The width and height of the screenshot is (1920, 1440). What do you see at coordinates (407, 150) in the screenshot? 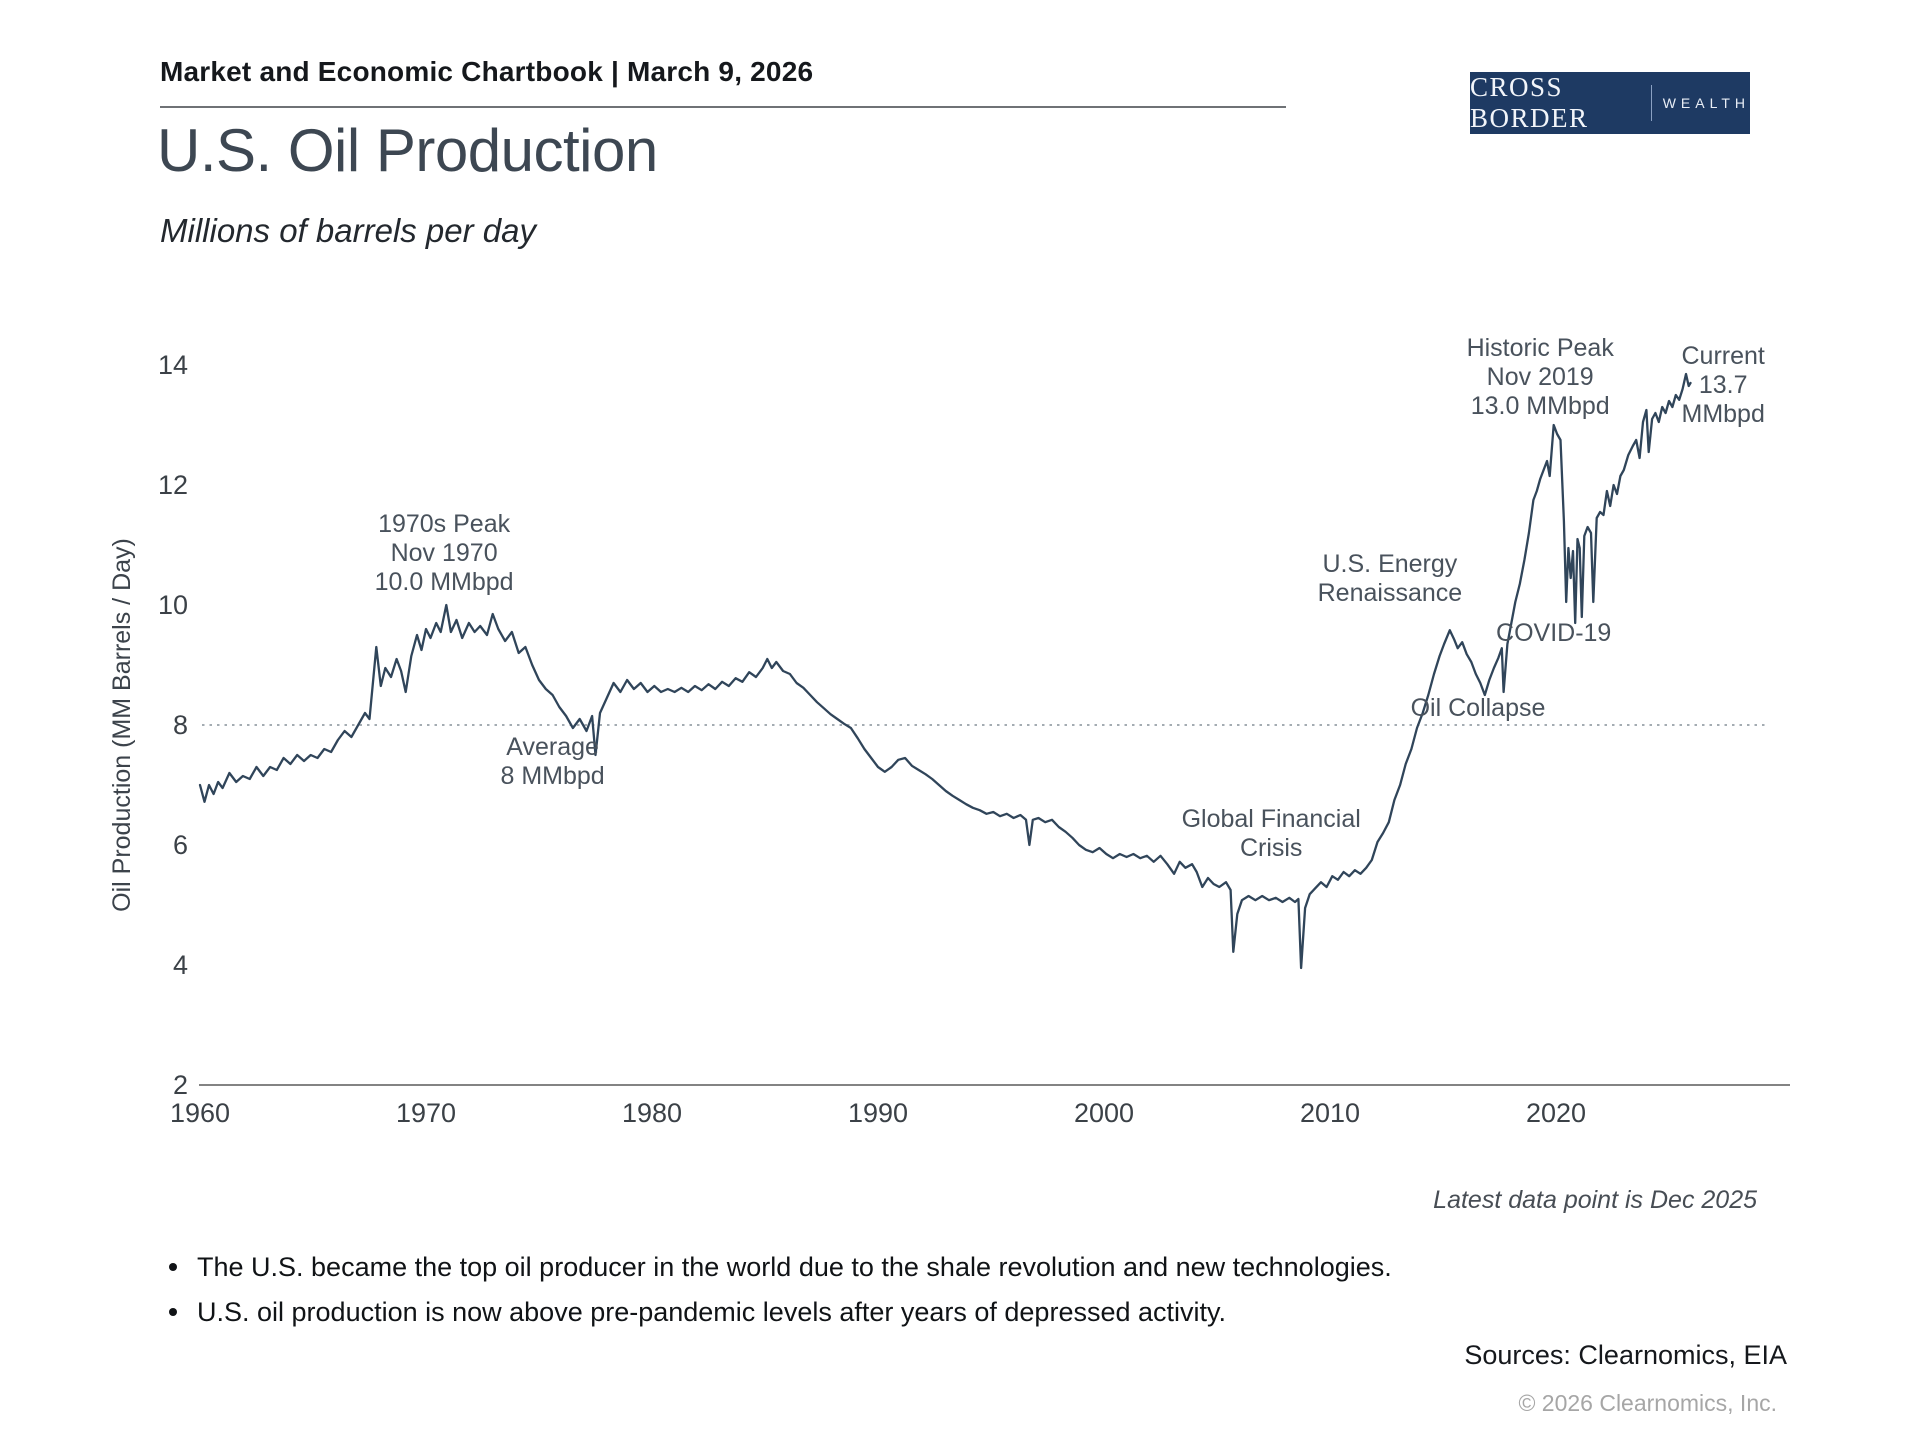
I see `page-title: U.S. Oil Production` at bounding box center [407, 150].